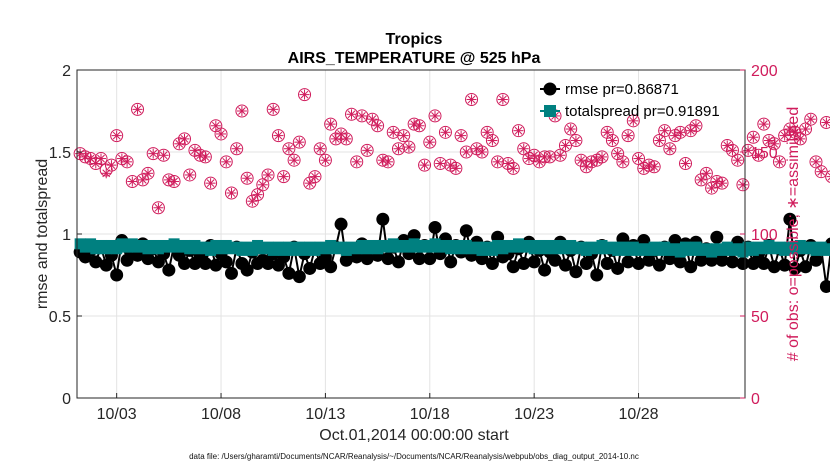  What do you see at coordinates (66, 235) in the screenshot?
I see `left-tick-label: 1` at bounding box center [66, 235].